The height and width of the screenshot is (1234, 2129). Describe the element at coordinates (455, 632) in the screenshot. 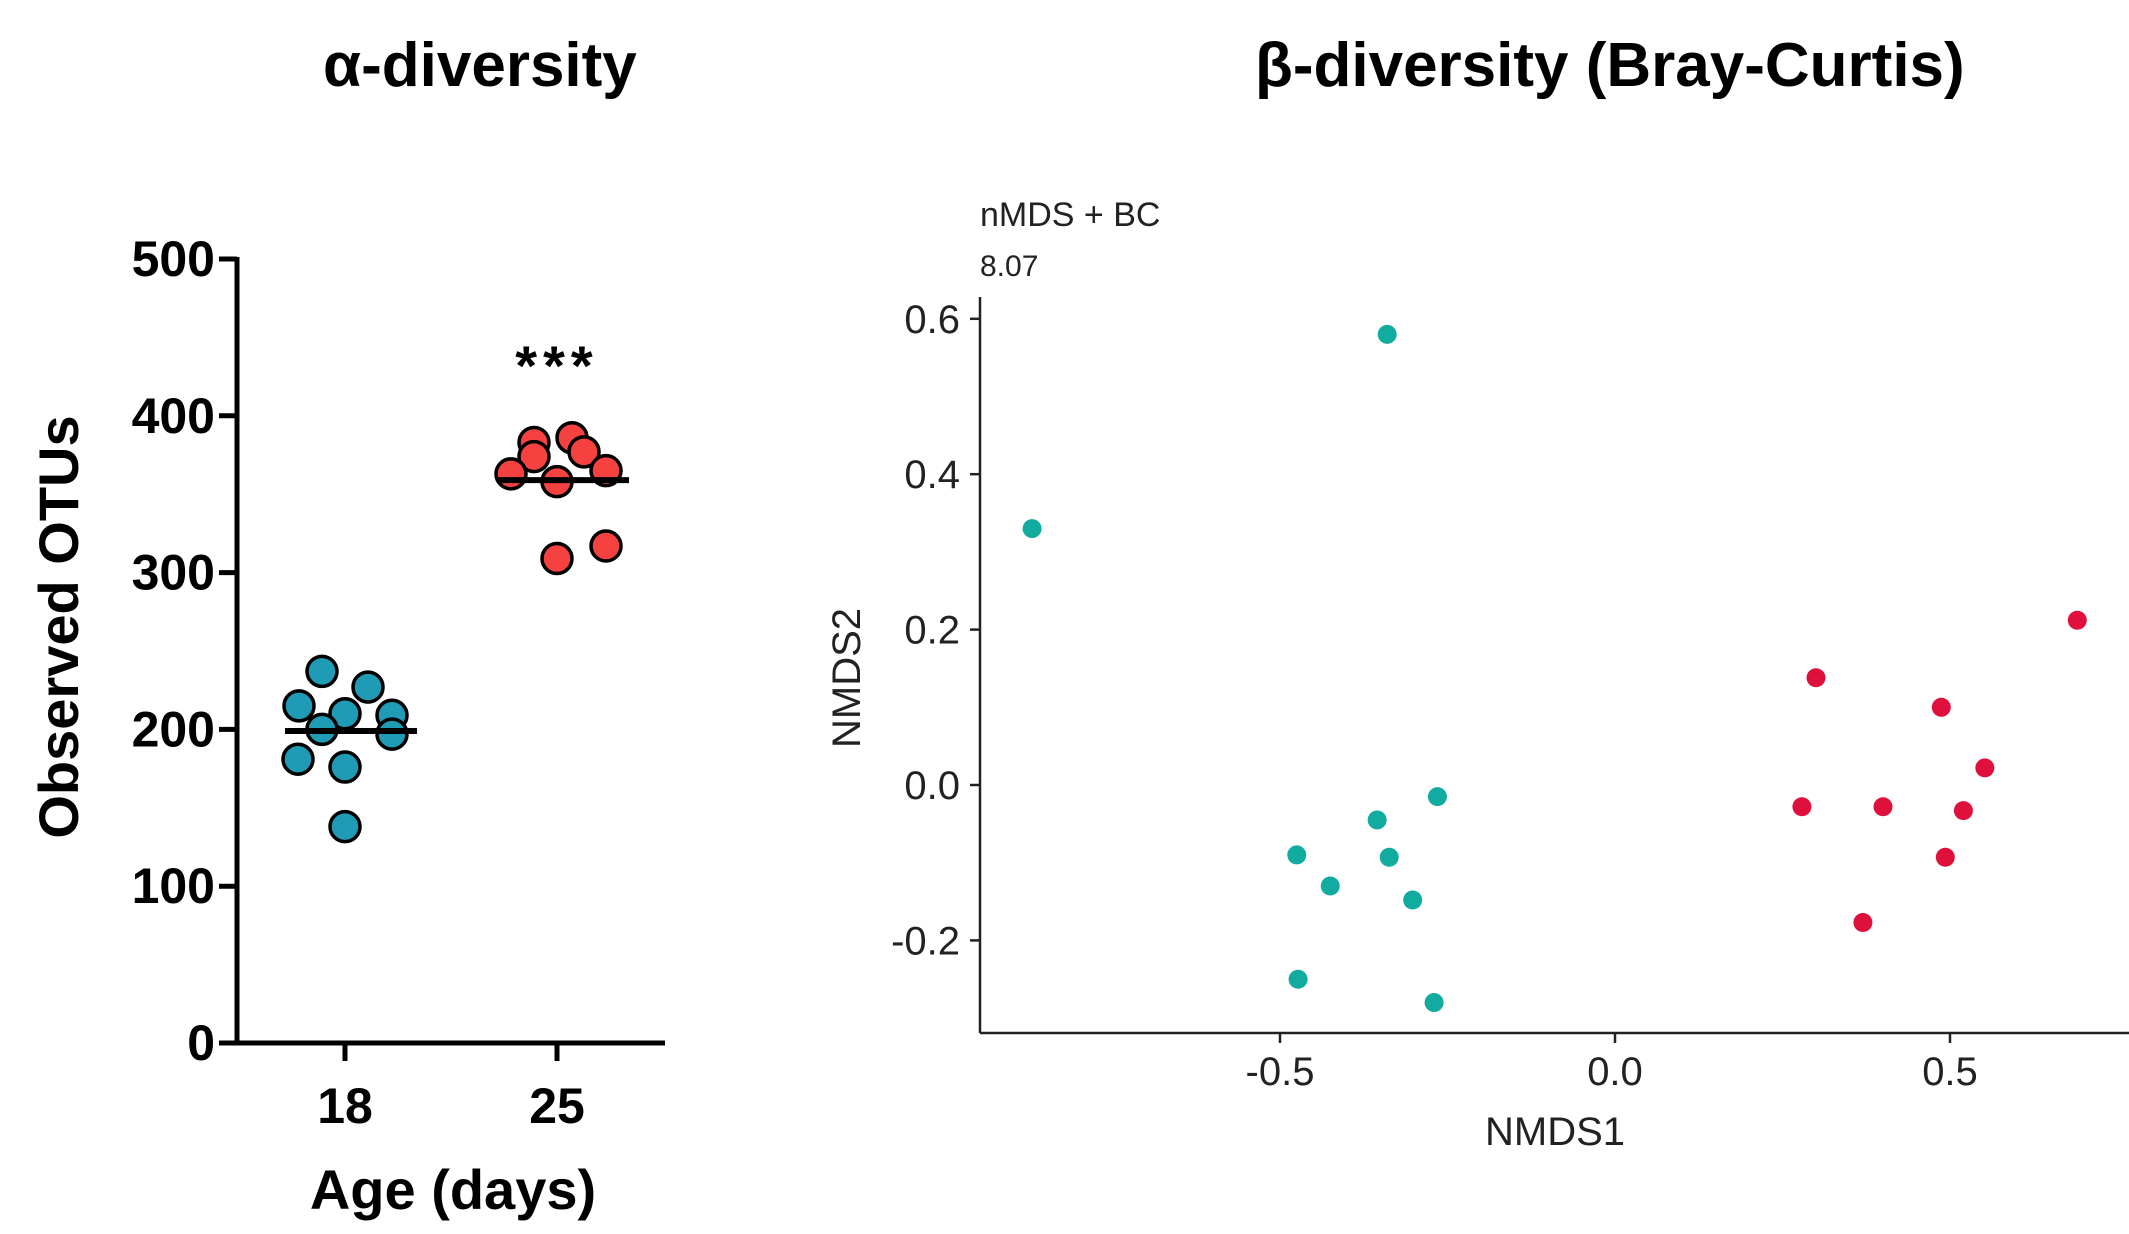

I see `alpha-points` at that location.